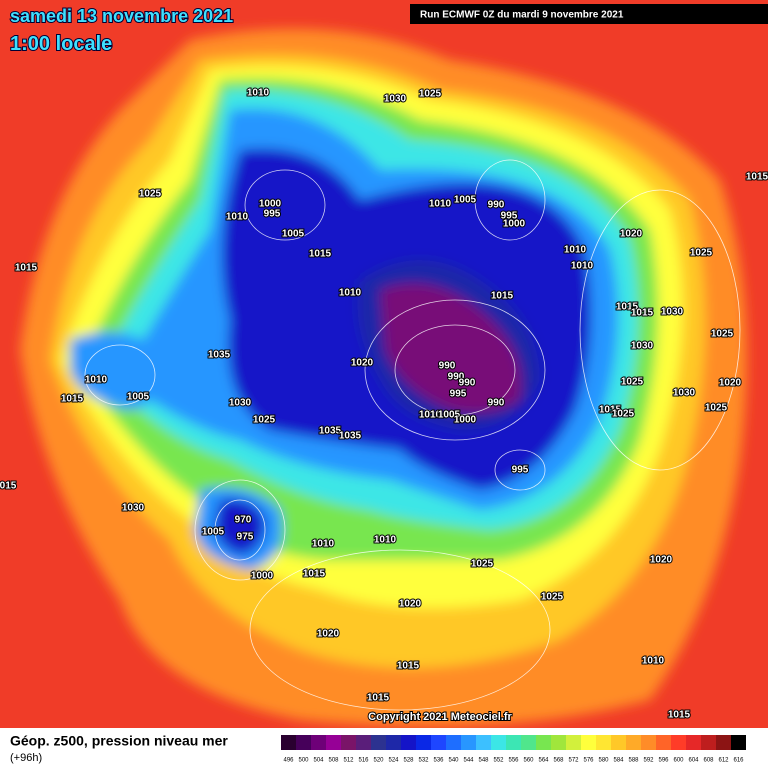 This screenshot has height=768, width=768. Describe the element at coordinates (440, 717) in the screenshot. I see `copyright: Copyright 2021 Meteociel.fr` at that location.